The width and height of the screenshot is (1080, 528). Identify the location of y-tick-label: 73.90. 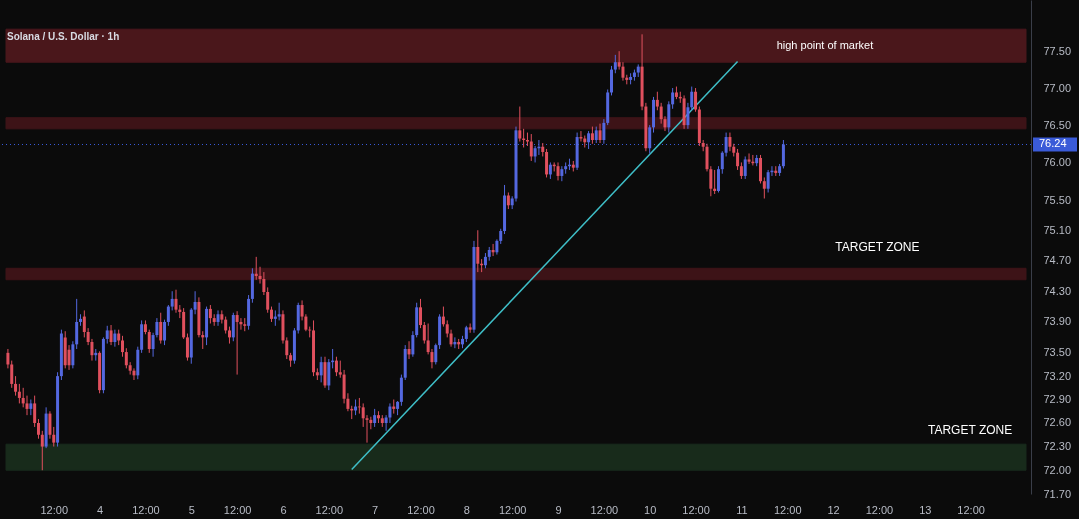
(1057, 321).